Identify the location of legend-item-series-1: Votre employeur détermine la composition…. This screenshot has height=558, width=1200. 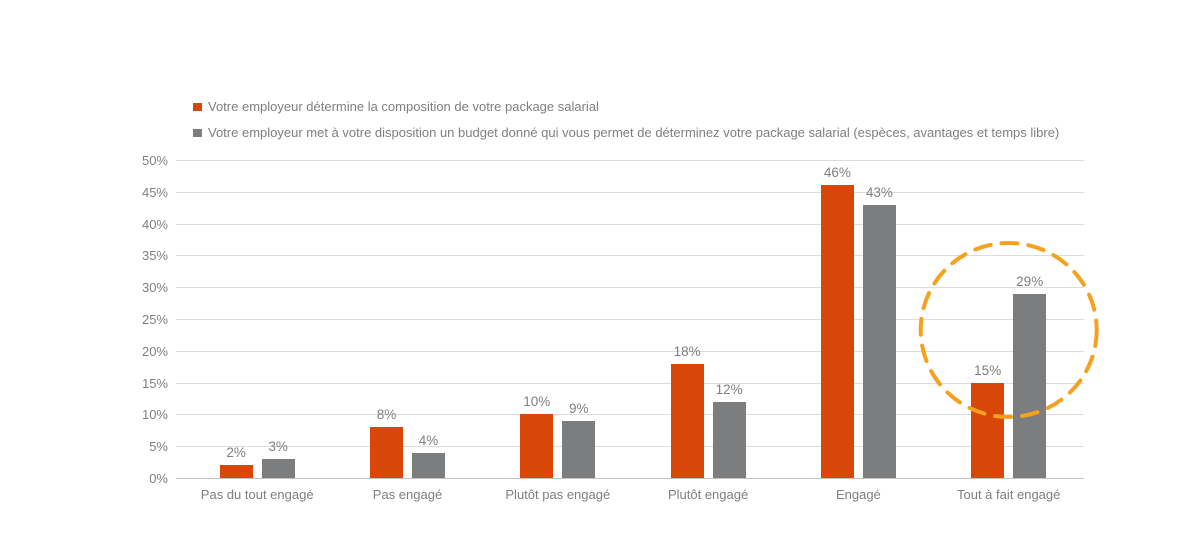
(626, 106).